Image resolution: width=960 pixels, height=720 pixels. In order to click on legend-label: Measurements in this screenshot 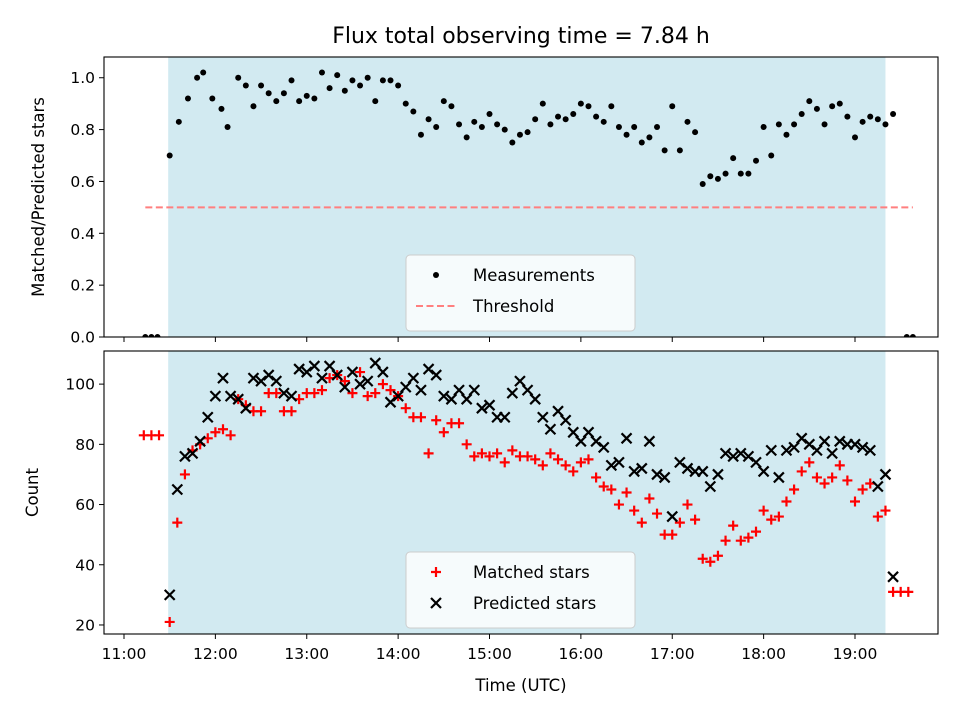, I will do `click(534, 275)`.